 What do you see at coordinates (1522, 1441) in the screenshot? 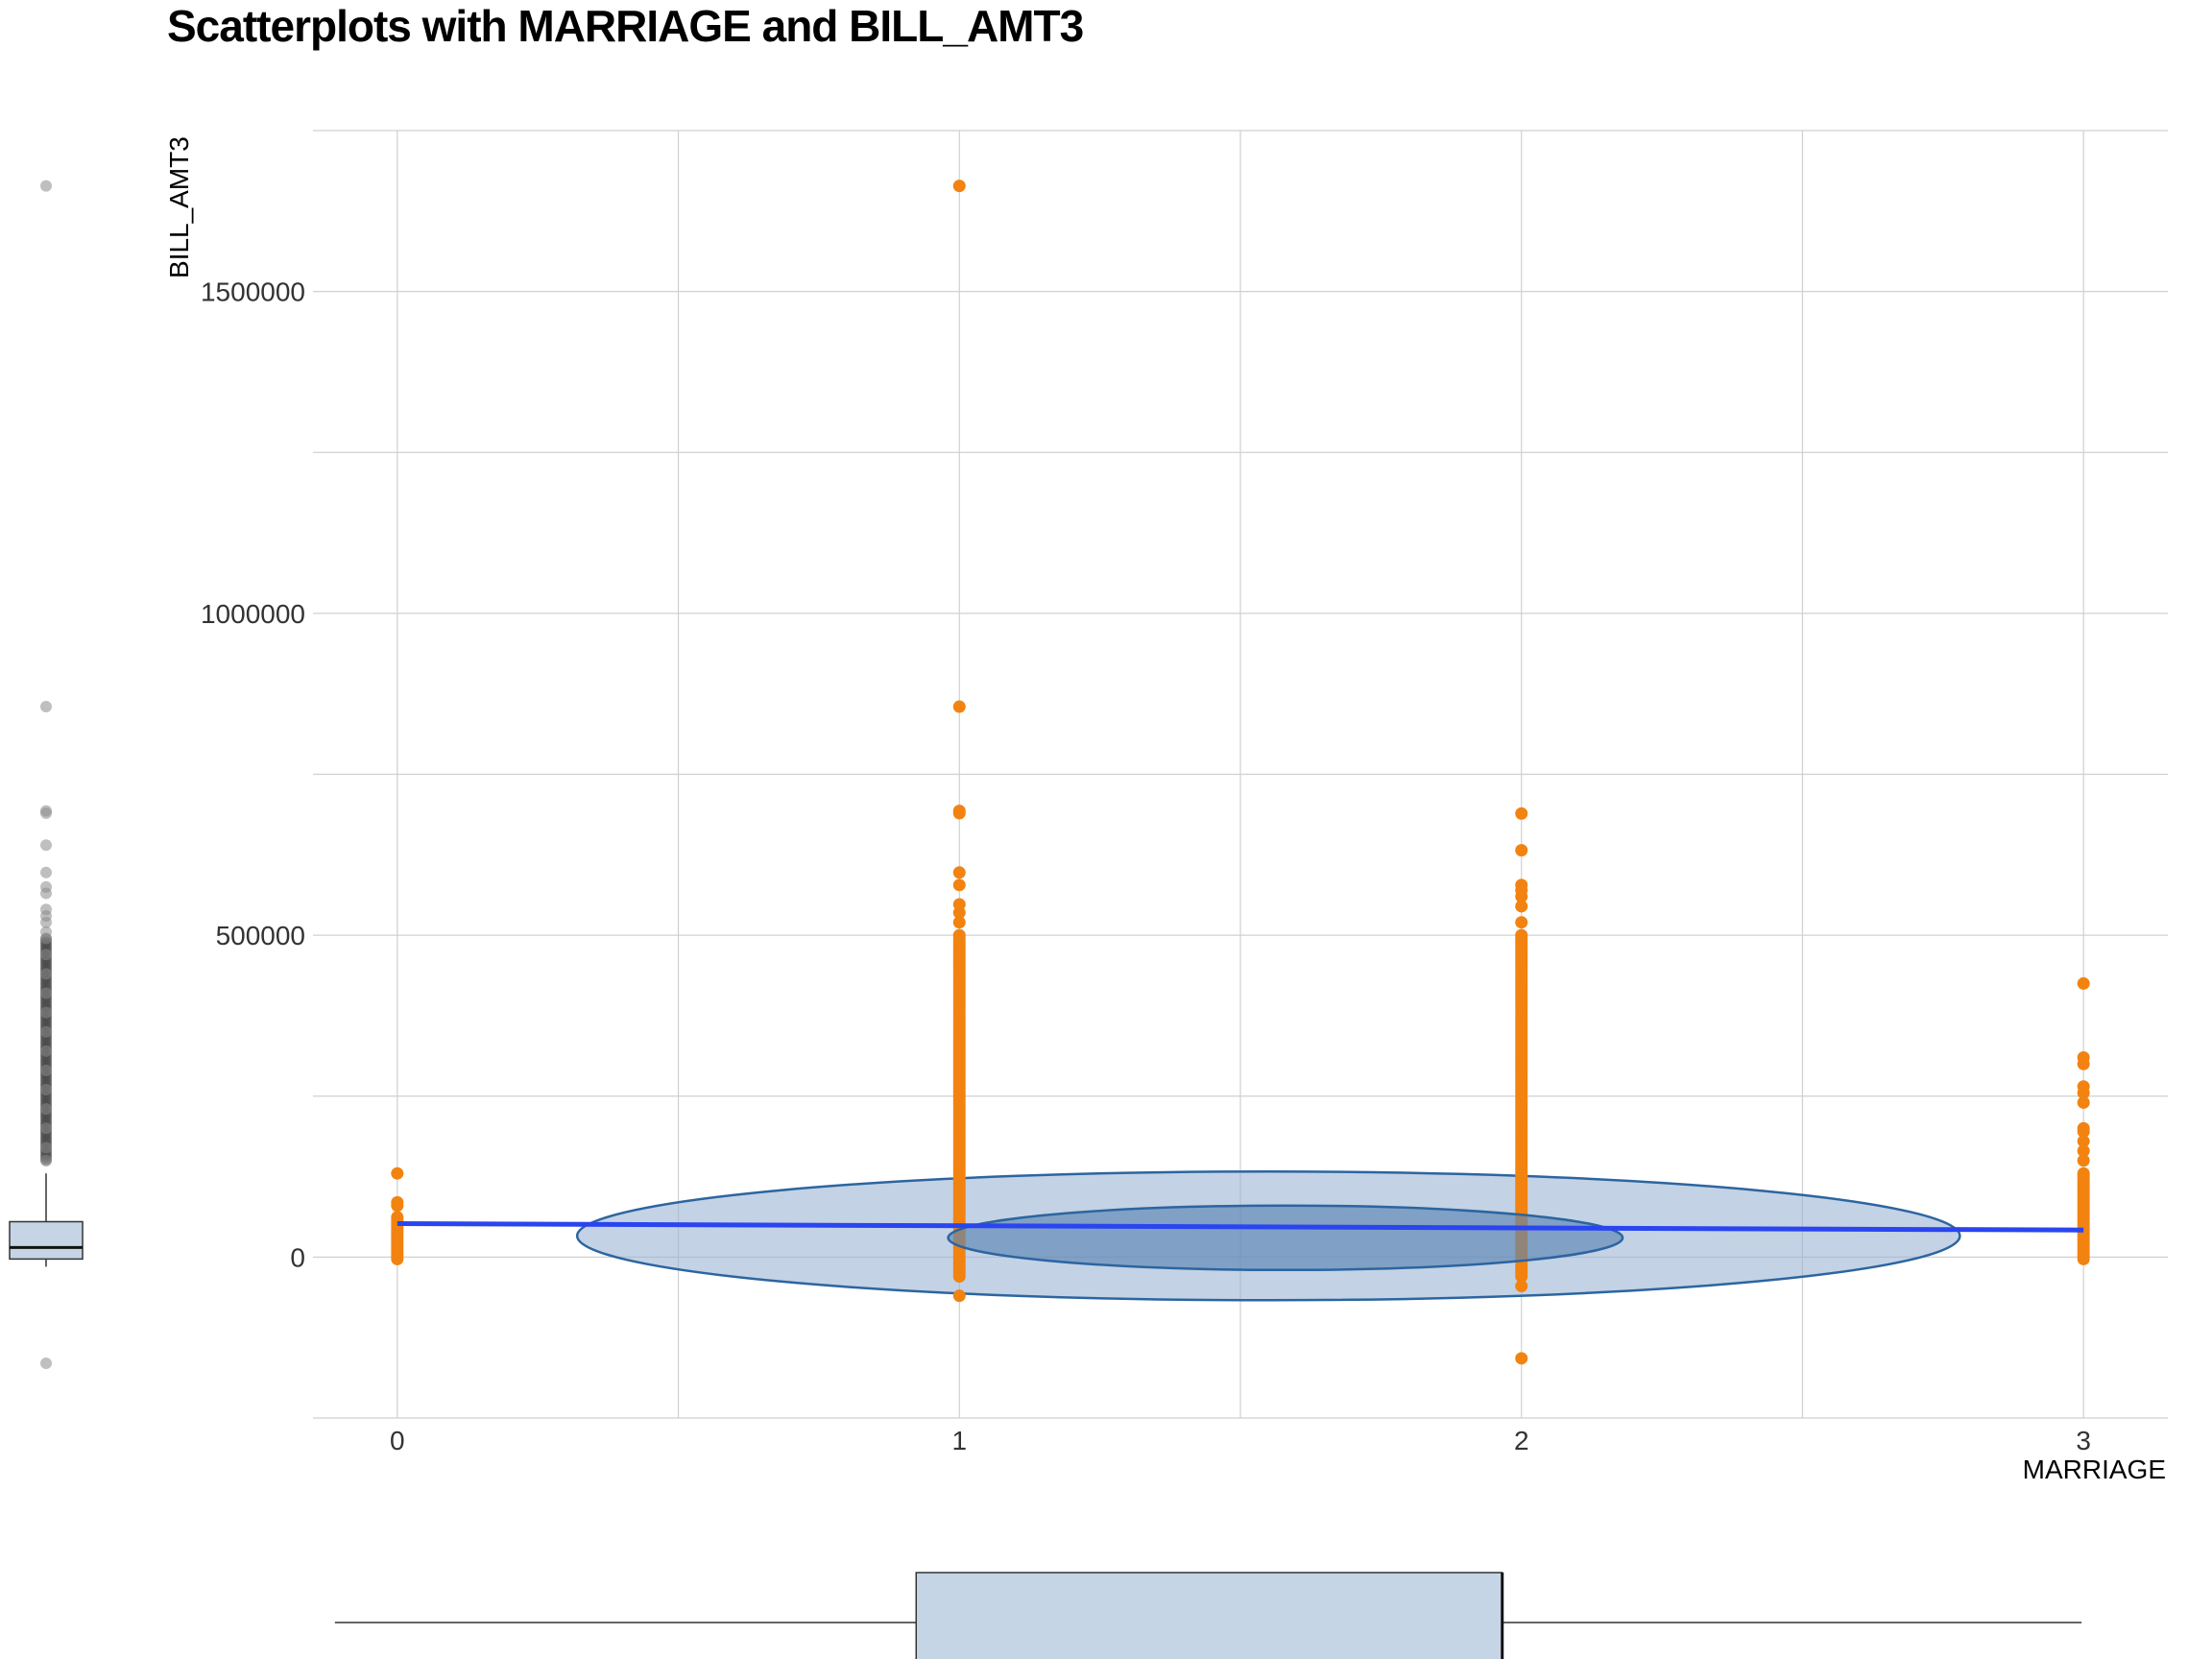
I see `x-tick-label: 2` at bounding box center [1522, 1441].